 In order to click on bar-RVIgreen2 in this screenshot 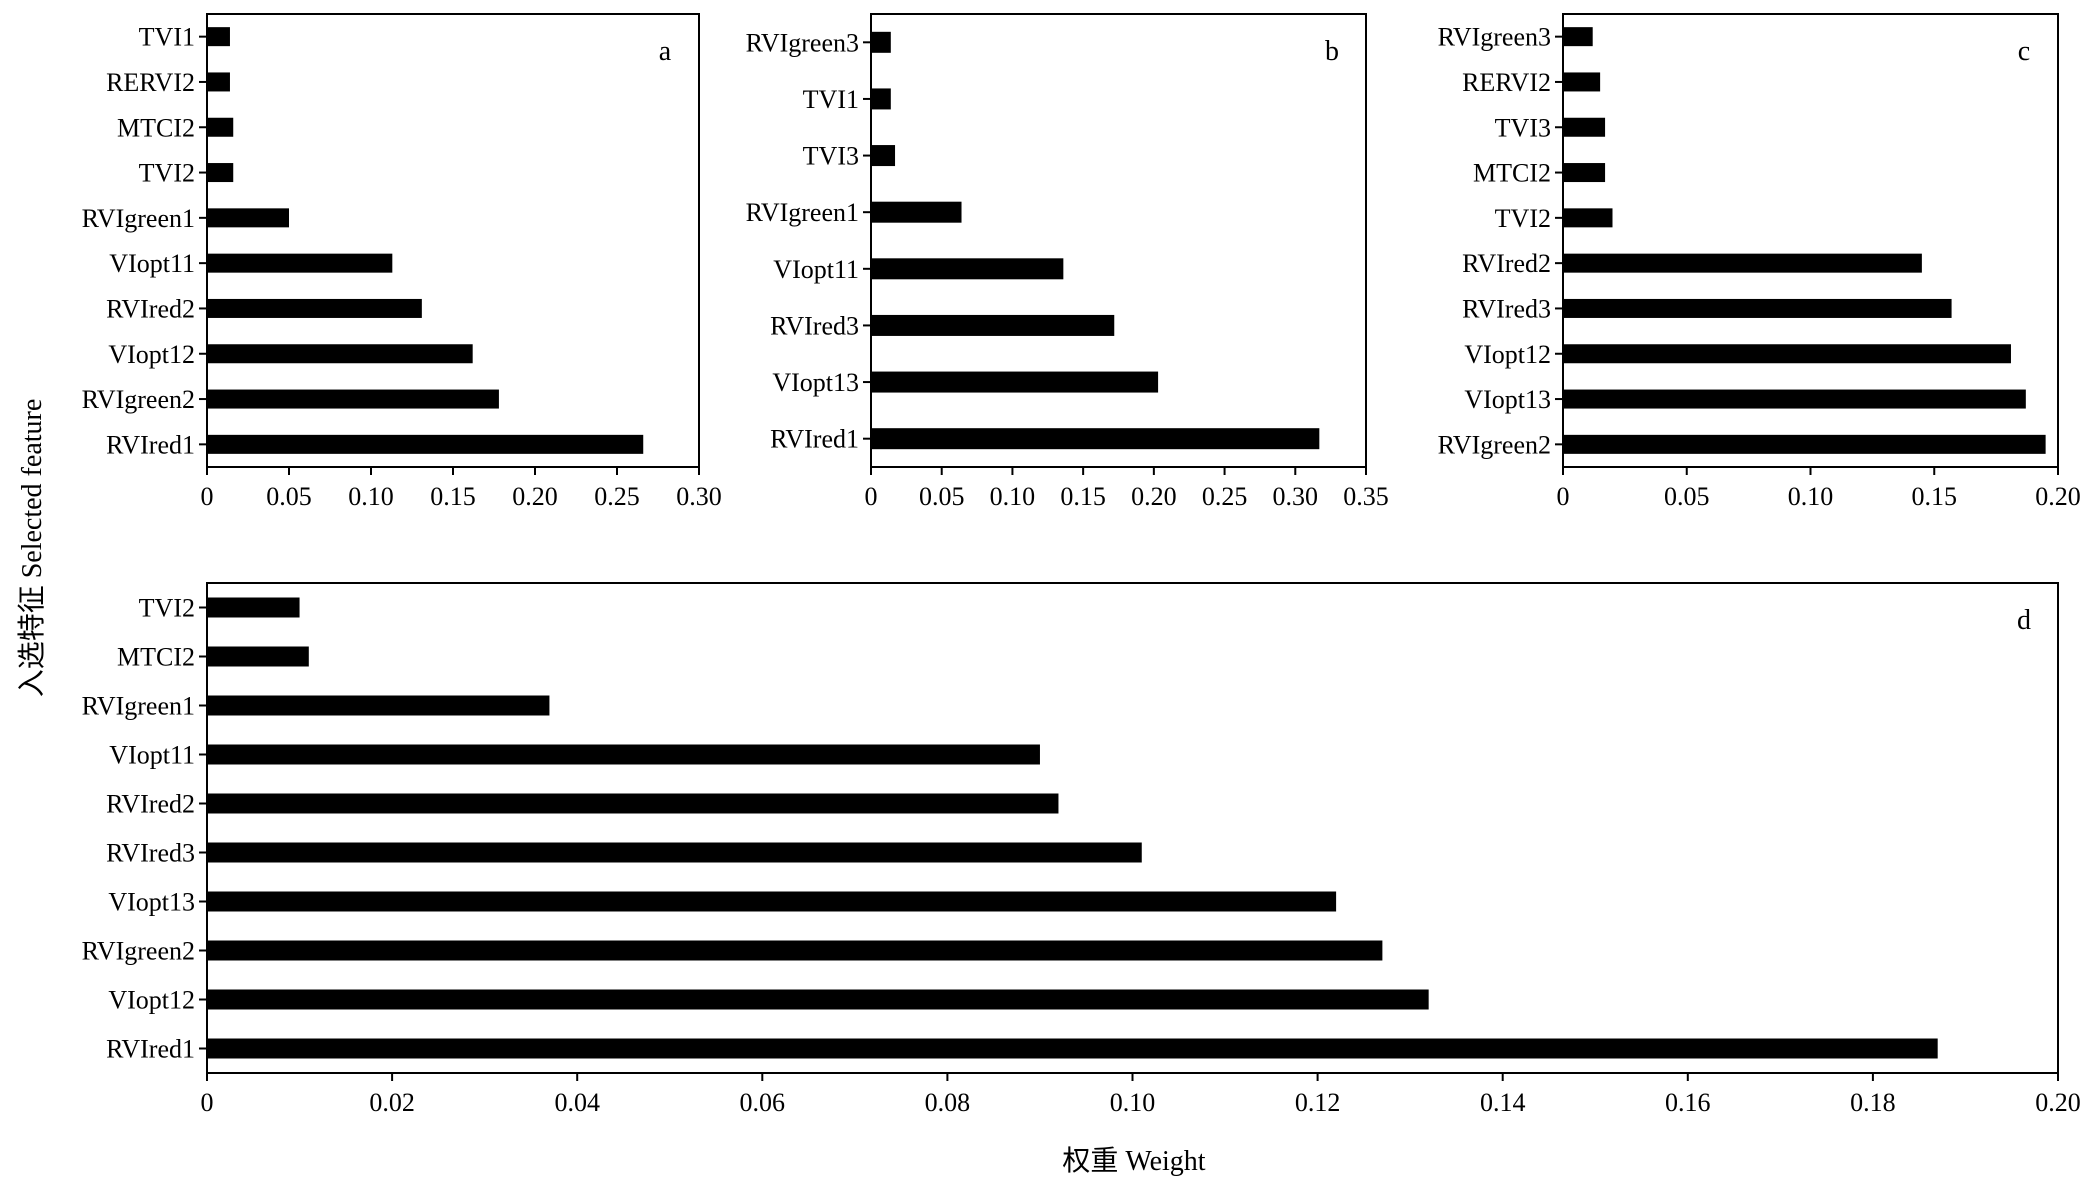, I will do `click(1804, 444)`.